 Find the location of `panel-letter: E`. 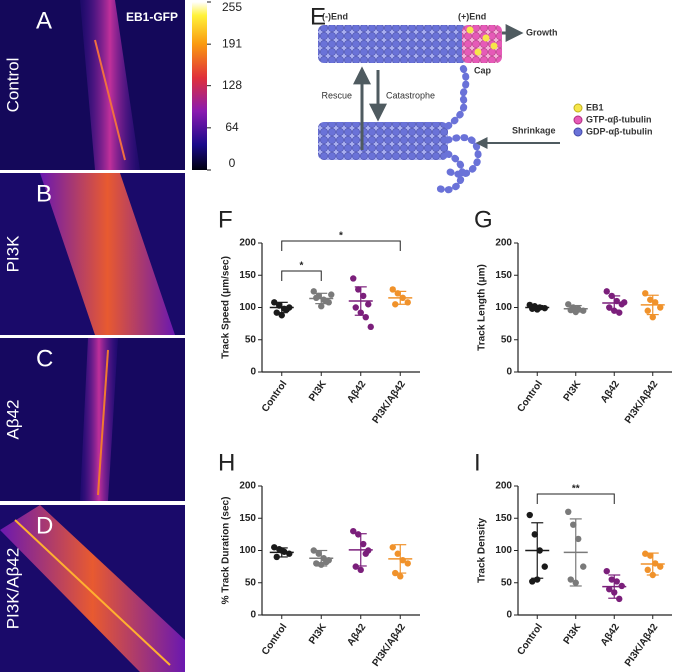

panel-letter: E is located at coordinates (318, 16).